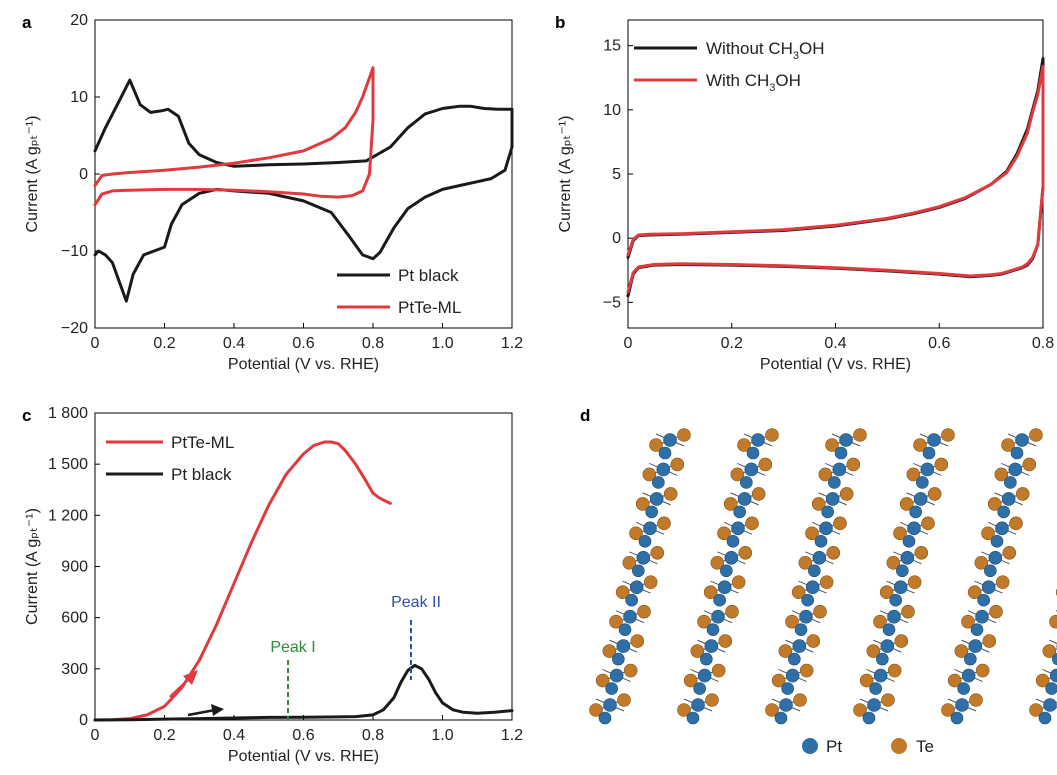 The width and height of the screenshot is (1057, 775). I want to click on x-tick-label: 1.0, so click(442, 735).